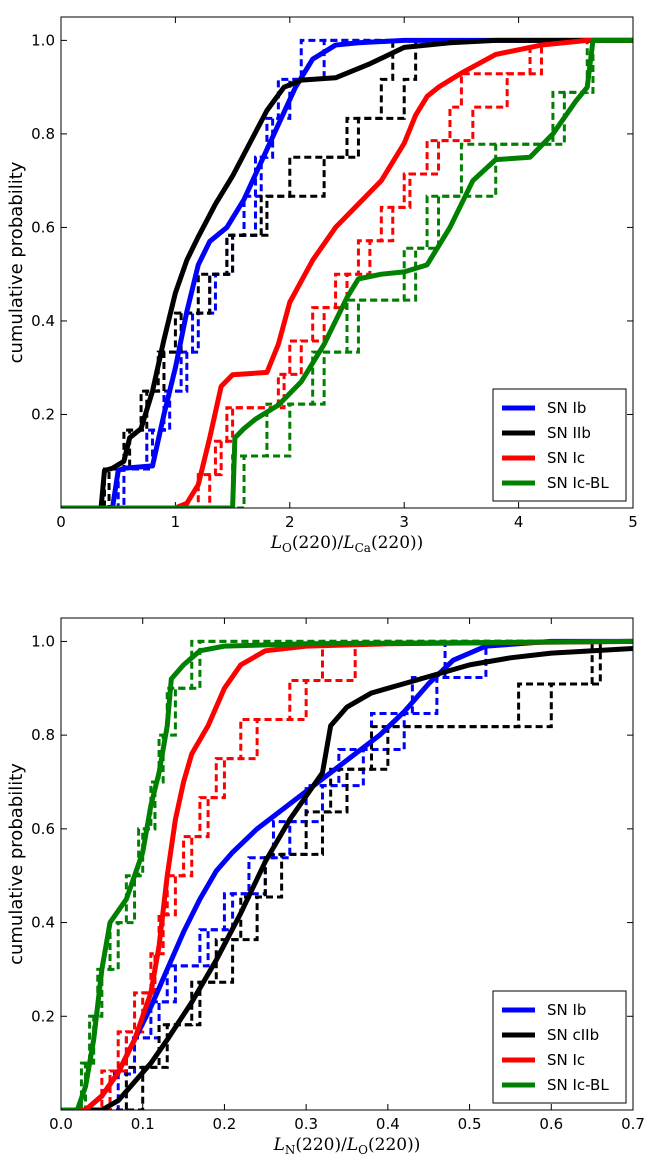 This screenshot has height=1160, width=654. Describe the element at coordinates (16, 262) in the screenshot. I see `top-chart-y-axis-label: cumulative probability` at that location.